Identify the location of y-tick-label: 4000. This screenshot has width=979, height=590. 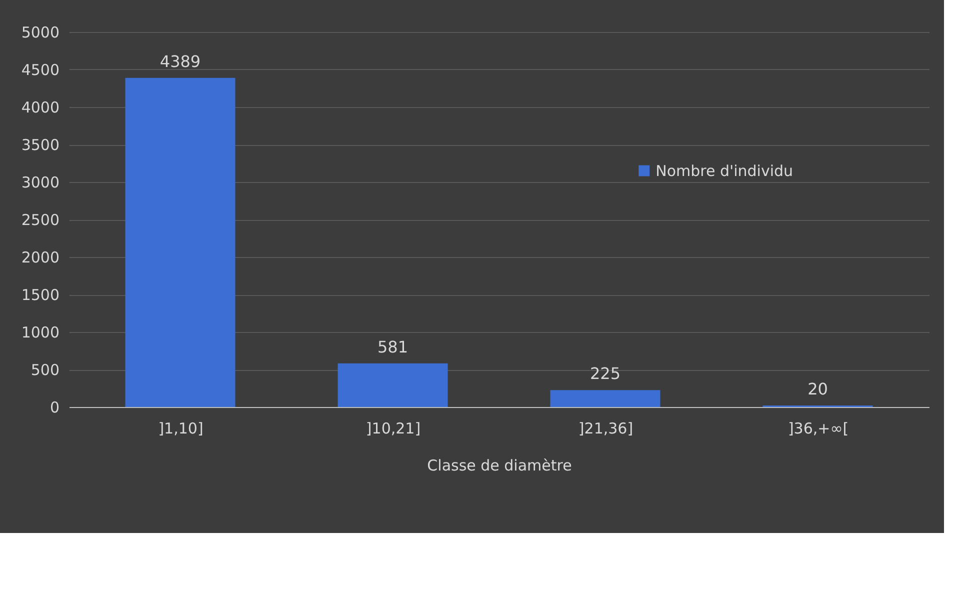
(40, 107).